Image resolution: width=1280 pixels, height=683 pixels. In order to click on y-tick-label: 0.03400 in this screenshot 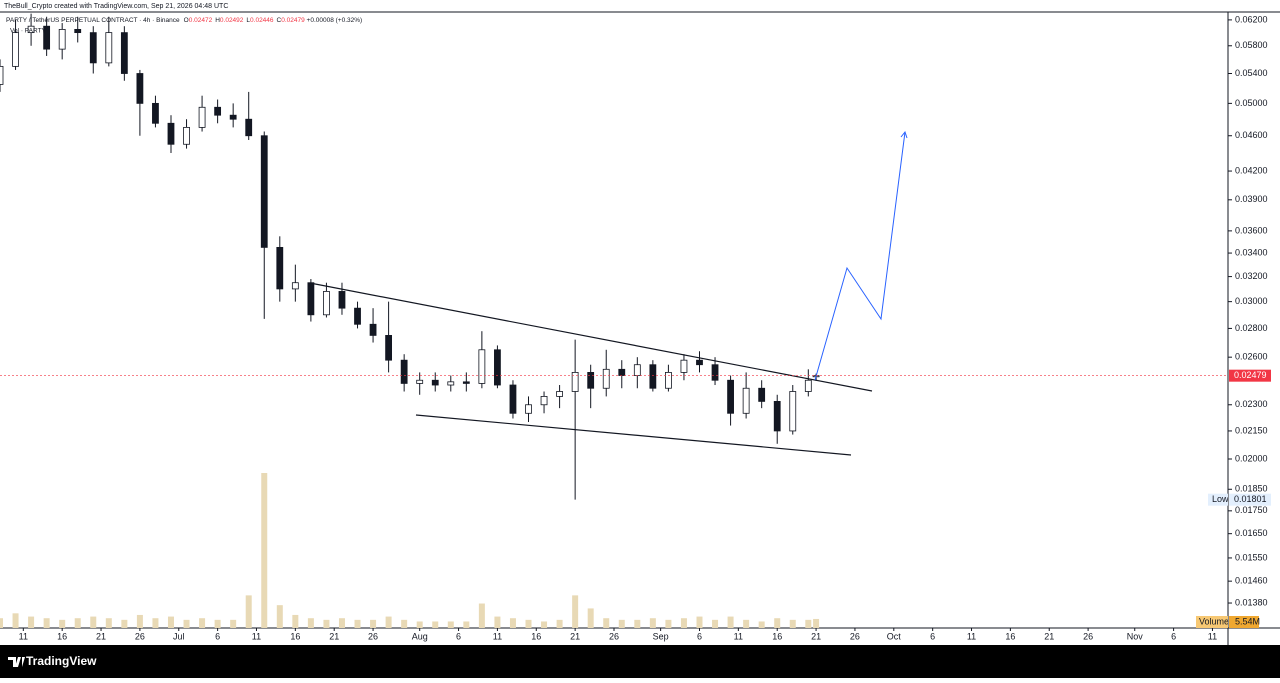, I will do `click(1251, 252)`.